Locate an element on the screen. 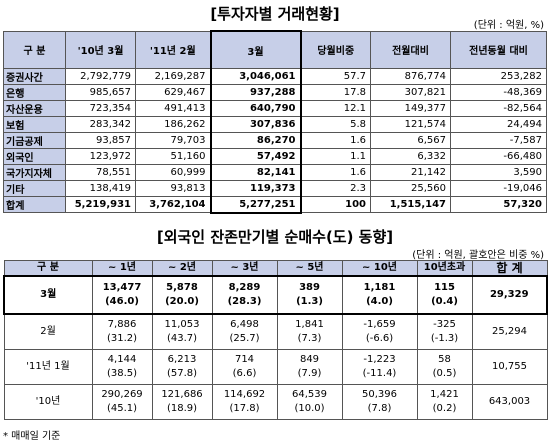 The width and height of the screenshot is (550, 440). cell: 6,213 (57.8) is located at coordinates (182, 367).